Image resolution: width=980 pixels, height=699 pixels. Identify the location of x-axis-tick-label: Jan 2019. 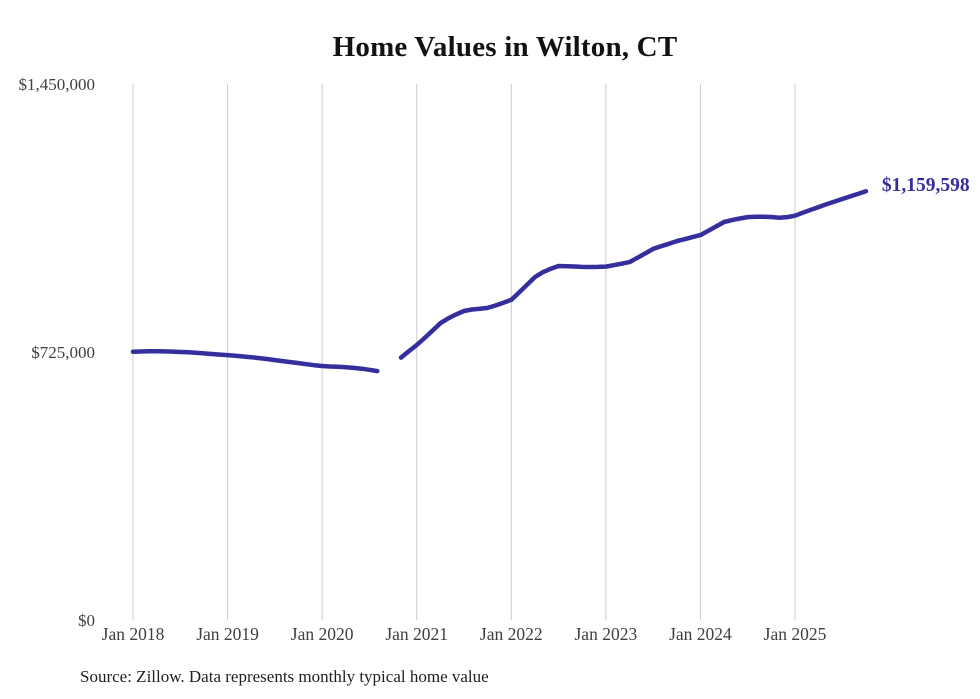
(227, 634).